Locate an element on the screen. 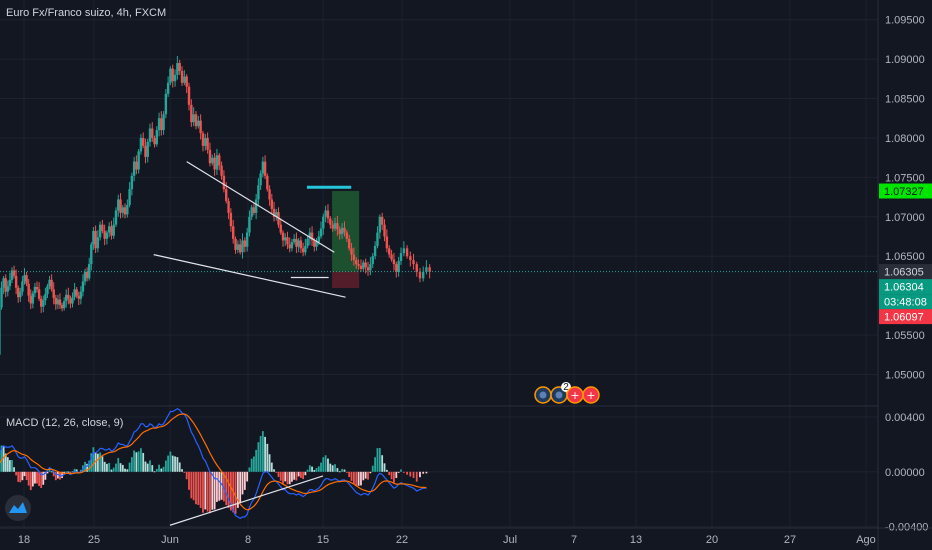 This screenshot has height=550, width=932. upper-wedge-line is located at coordinates (260, 207).